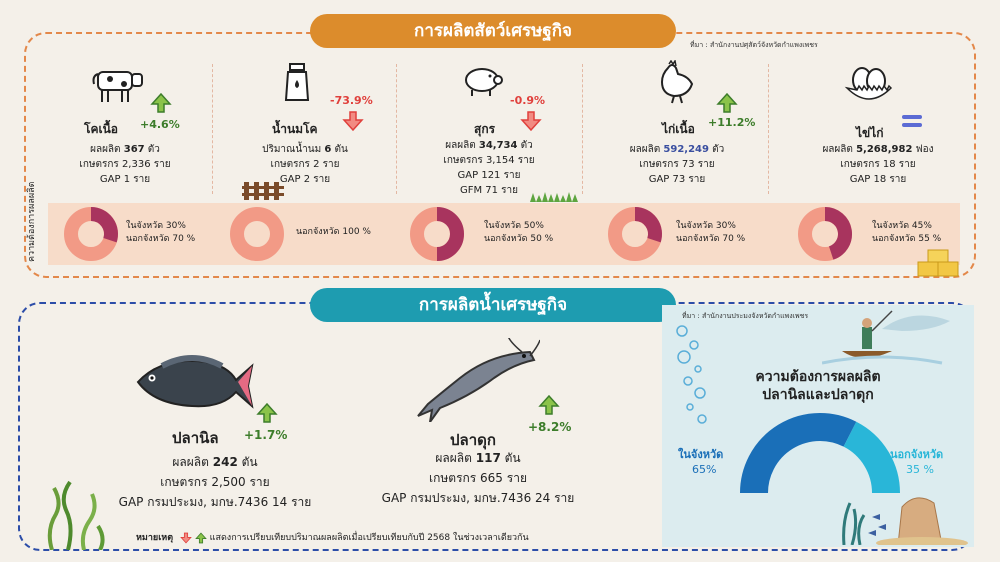 The width and height of the screenshot is (1000, 562). I want to click on equal-sign-icon, so click(912, 121).